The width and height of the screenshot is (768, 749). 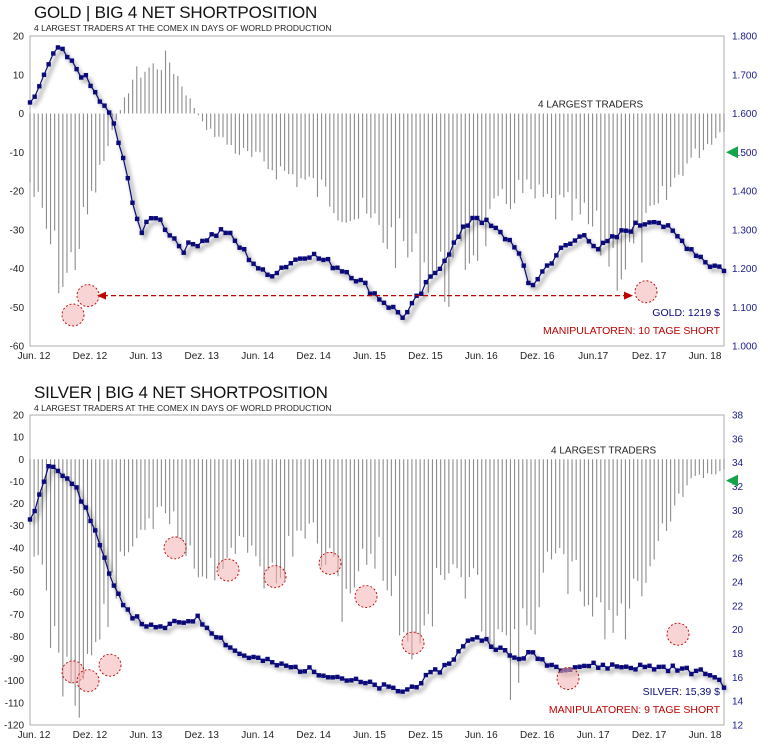 What do you see at coordinates (686, 313) in the screenshot?
I see `price-legend: GOLD: 1219 $` at bounding box center [686, 313].